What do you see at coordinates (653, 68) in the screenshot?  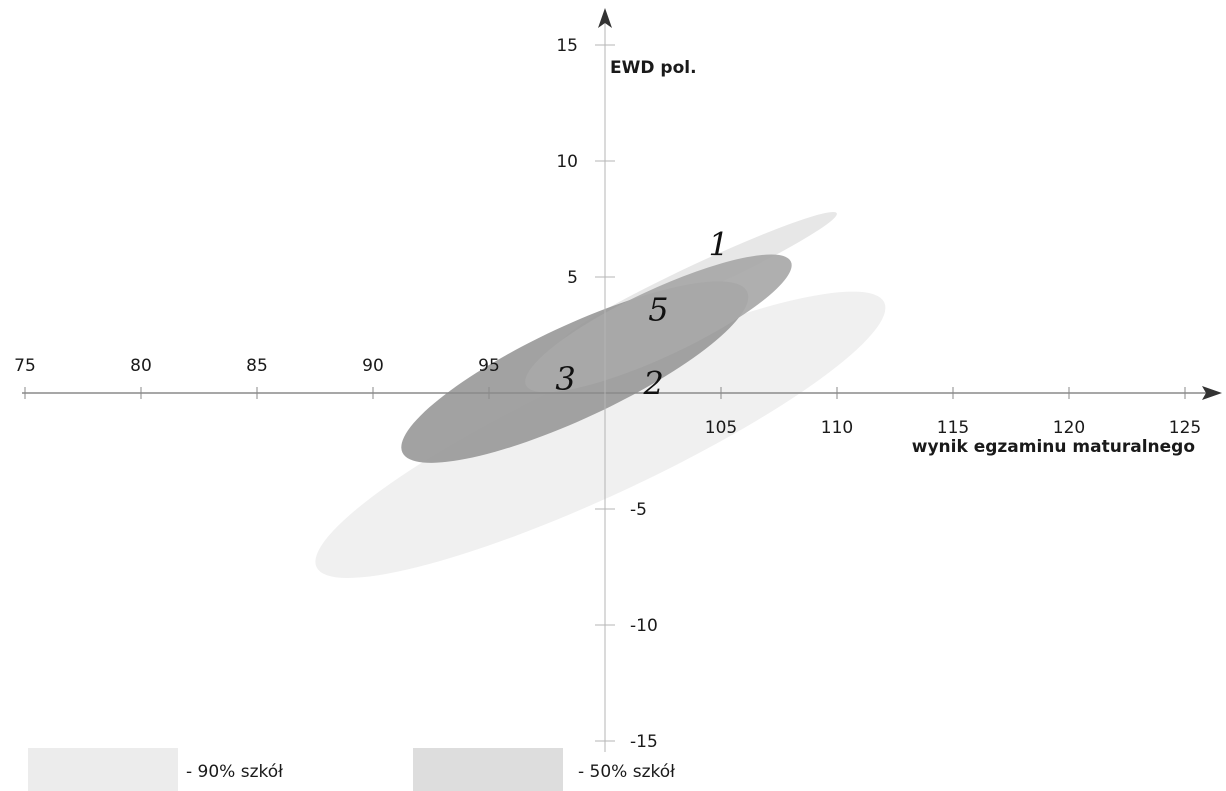 I see `y-axis-title: EWD pol.` at bounding box center [653, 68].